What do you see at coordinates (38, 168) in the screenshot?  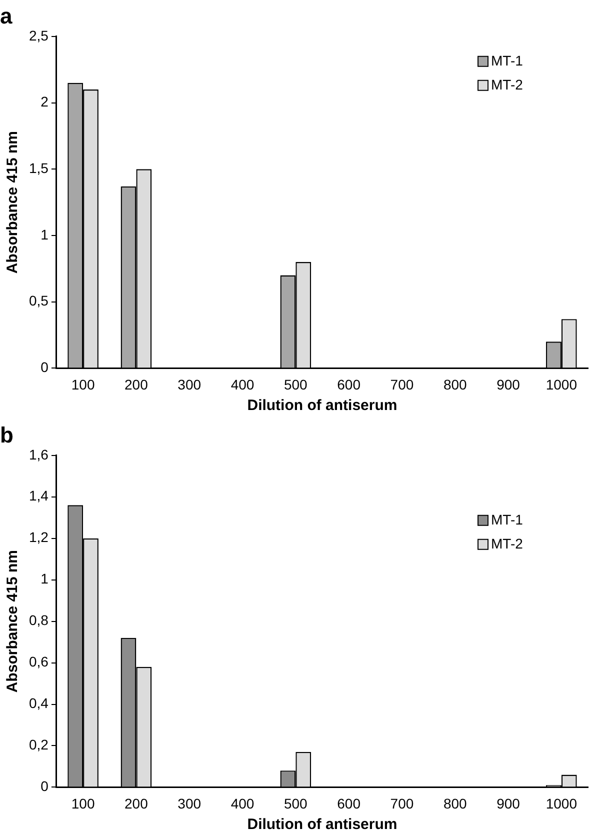 I see `y-tick-label: 1,5` at bounding box center [38, 168].